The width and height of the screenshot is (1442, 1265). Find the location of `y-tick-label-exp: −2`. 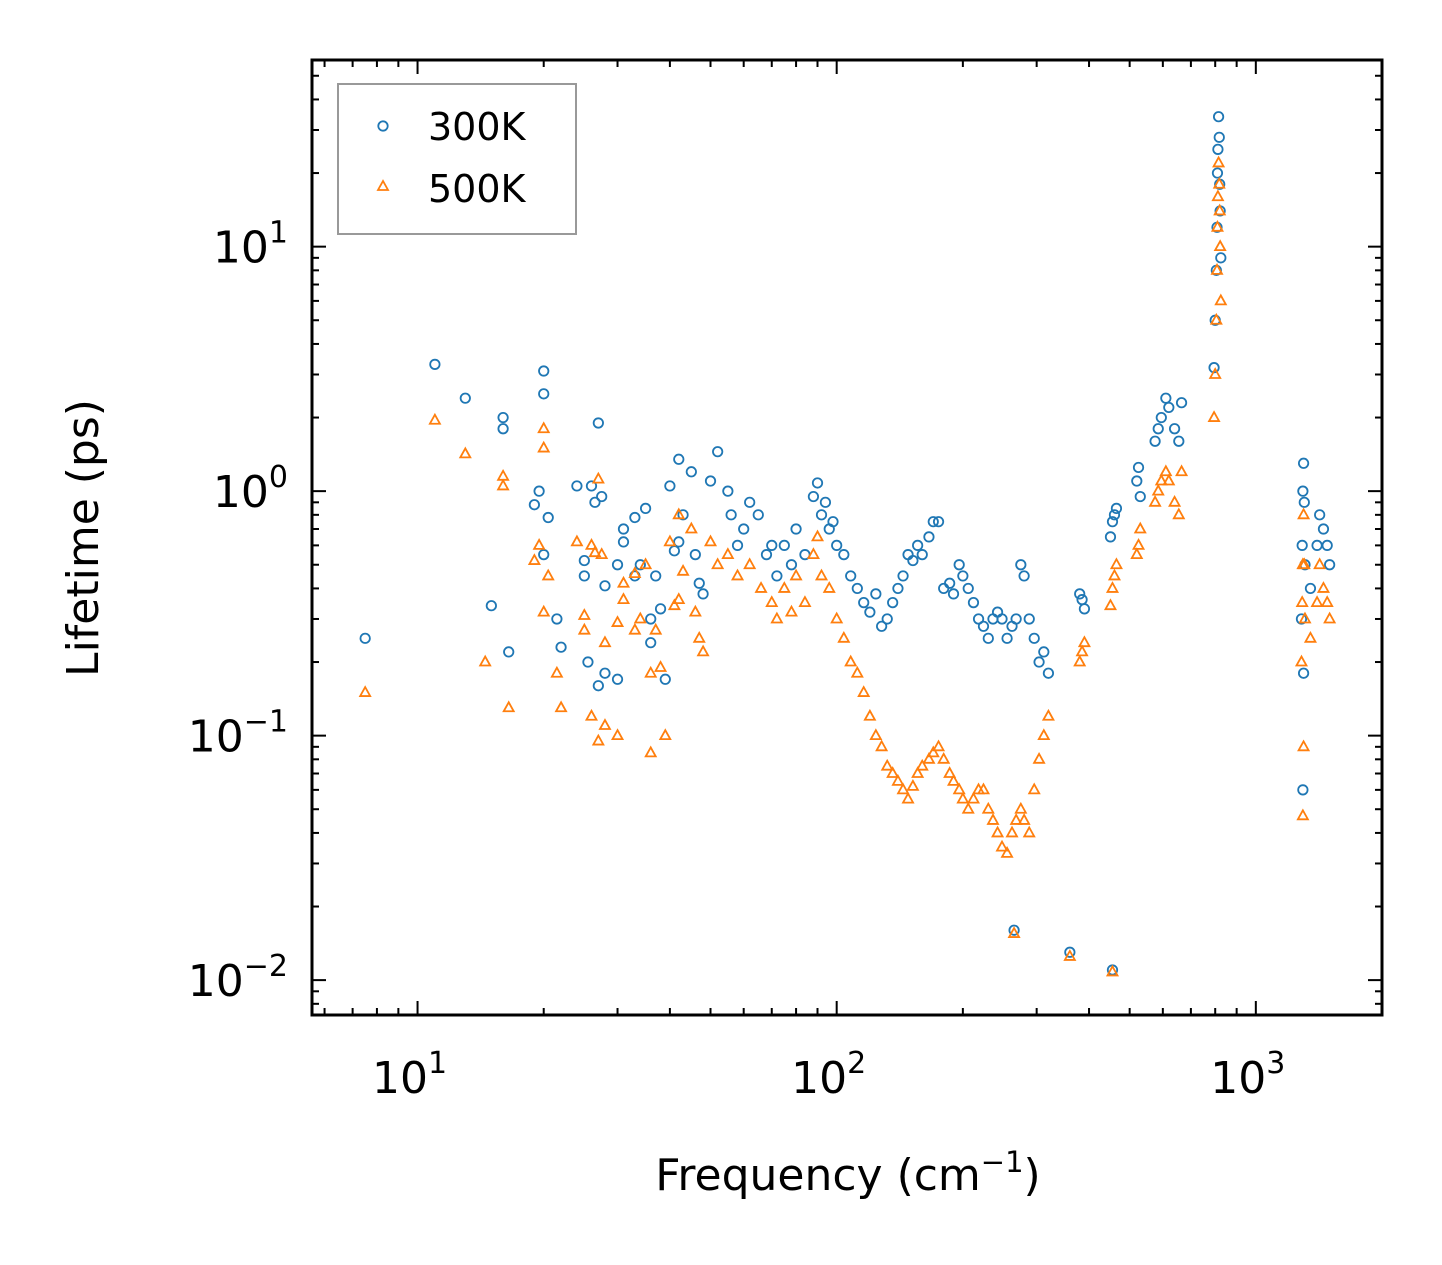

y-tick-label-exp: −2 is located at coordinates (266, 966).